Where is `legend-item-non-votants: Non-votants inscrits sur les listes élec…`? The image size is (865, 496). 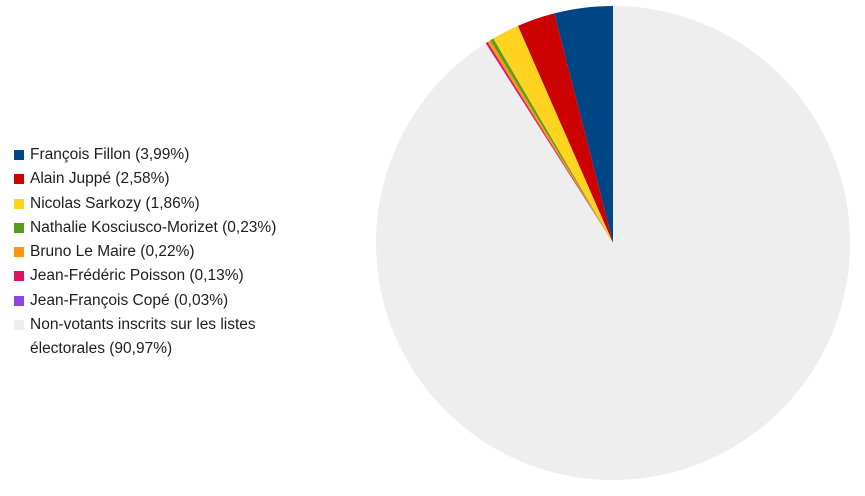
legend-item-non-votants: Non-votants inscrits sur les listes élec… is located at coordinates (174, 337).